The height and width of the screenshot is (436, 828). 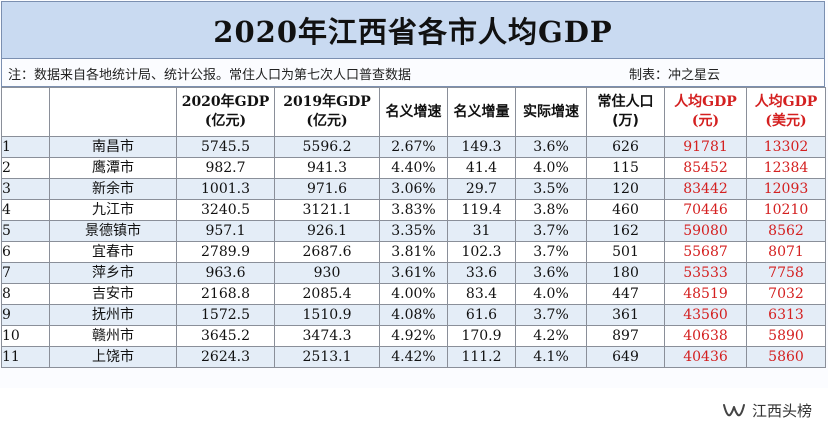 I want to click on page-title: 2020年江西省各市人均GDP, so click(x=413, y=32).